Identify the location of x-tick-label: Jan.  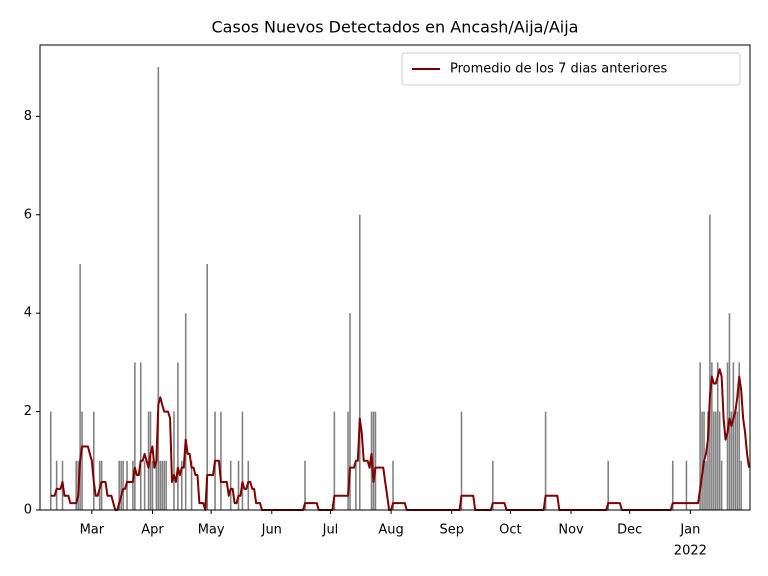
(689, 530).